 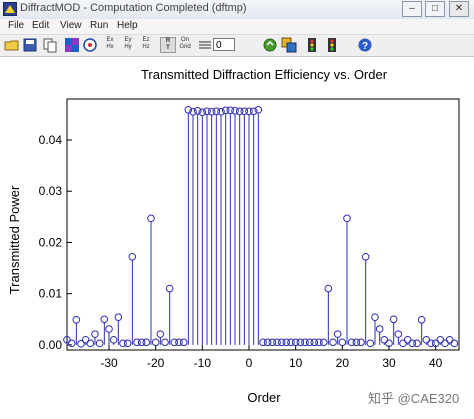 What do you see at coordinates (71, 25) in the screenshot?
I see `menu-view: View` at bounding box center [71, 25].